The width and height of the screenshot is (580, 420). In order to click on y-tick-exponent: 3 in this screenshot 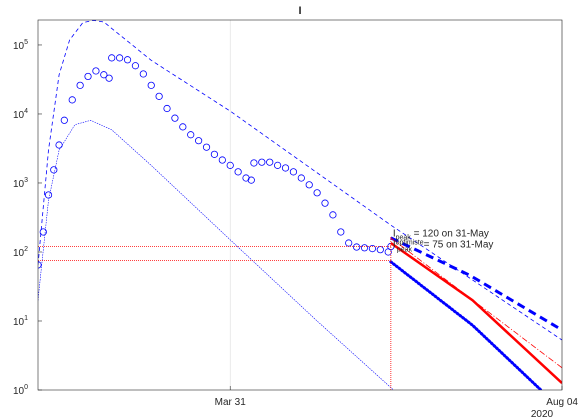, I will do `click(26, 180)`.